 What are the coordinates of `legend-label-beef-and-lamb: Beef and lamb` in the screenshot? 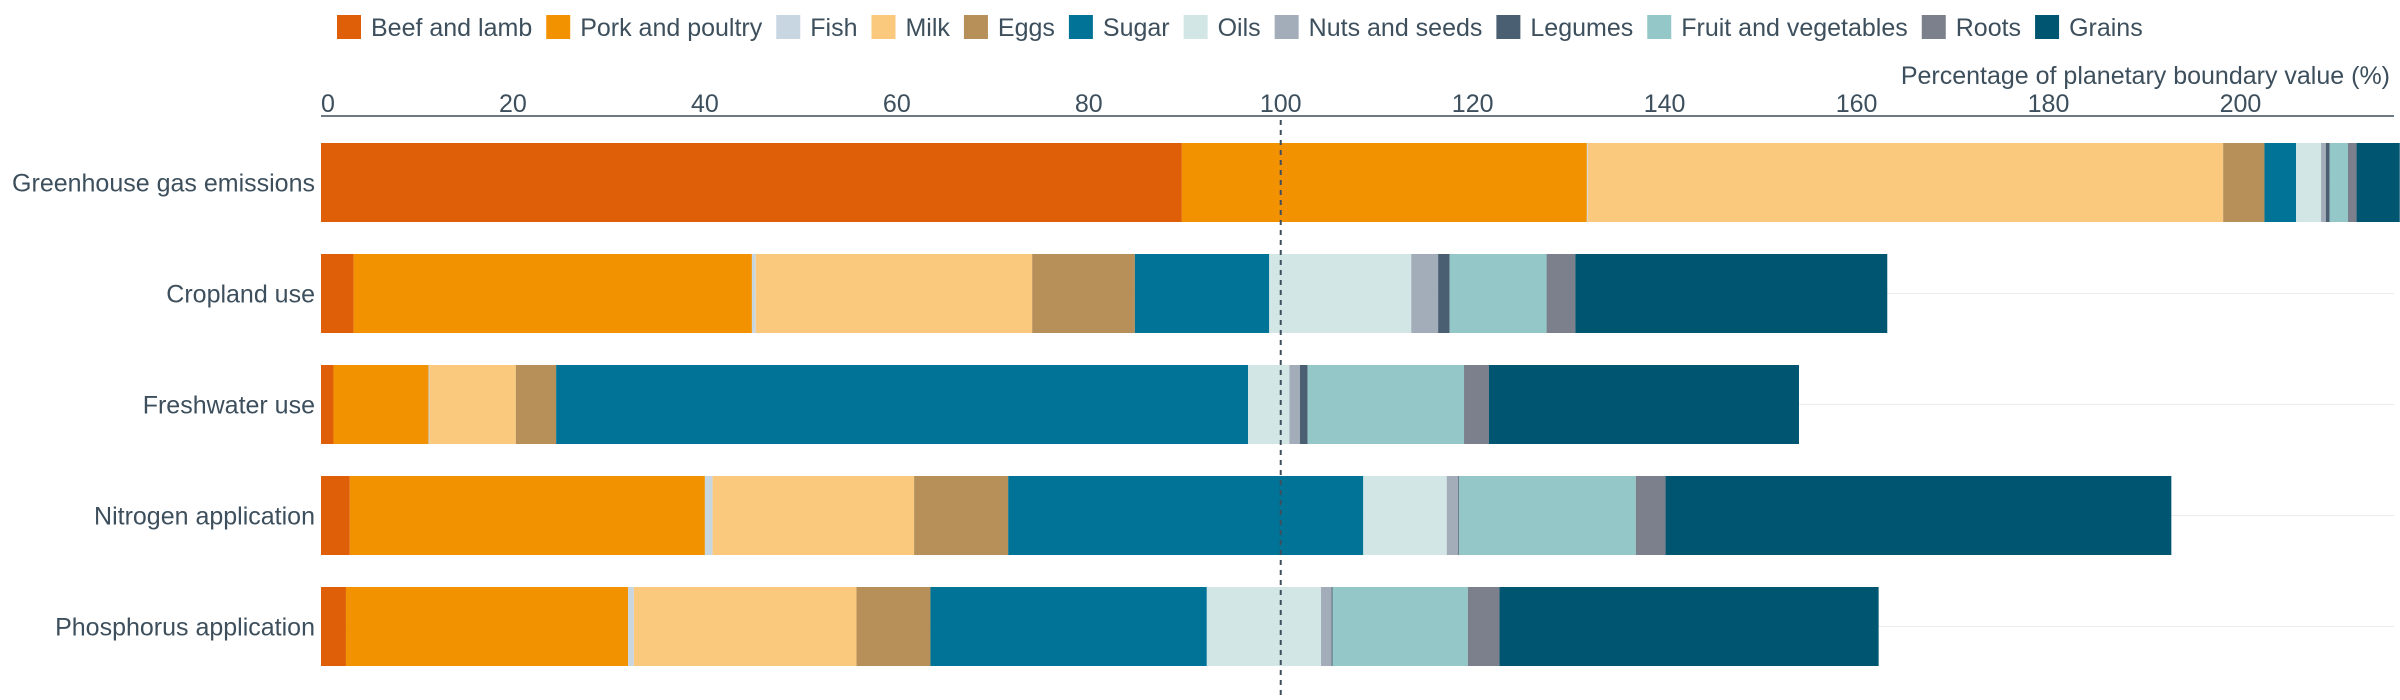 It's located at (451, 28).